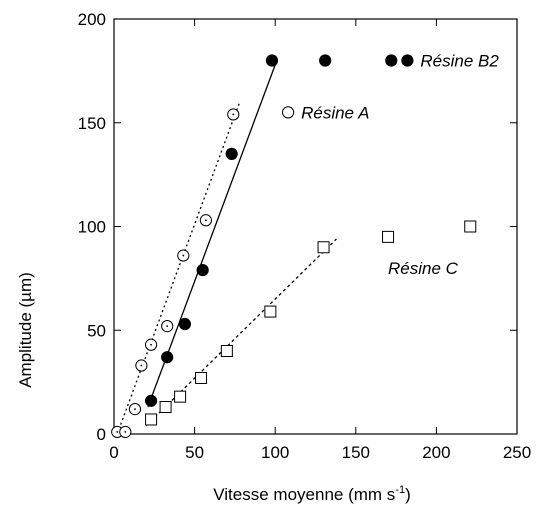 The width and height of the screenshot is (552, 506). Describe the element at coordinates (356, 452) in the screenshot. I see `x-tick-label: 150` at that location.